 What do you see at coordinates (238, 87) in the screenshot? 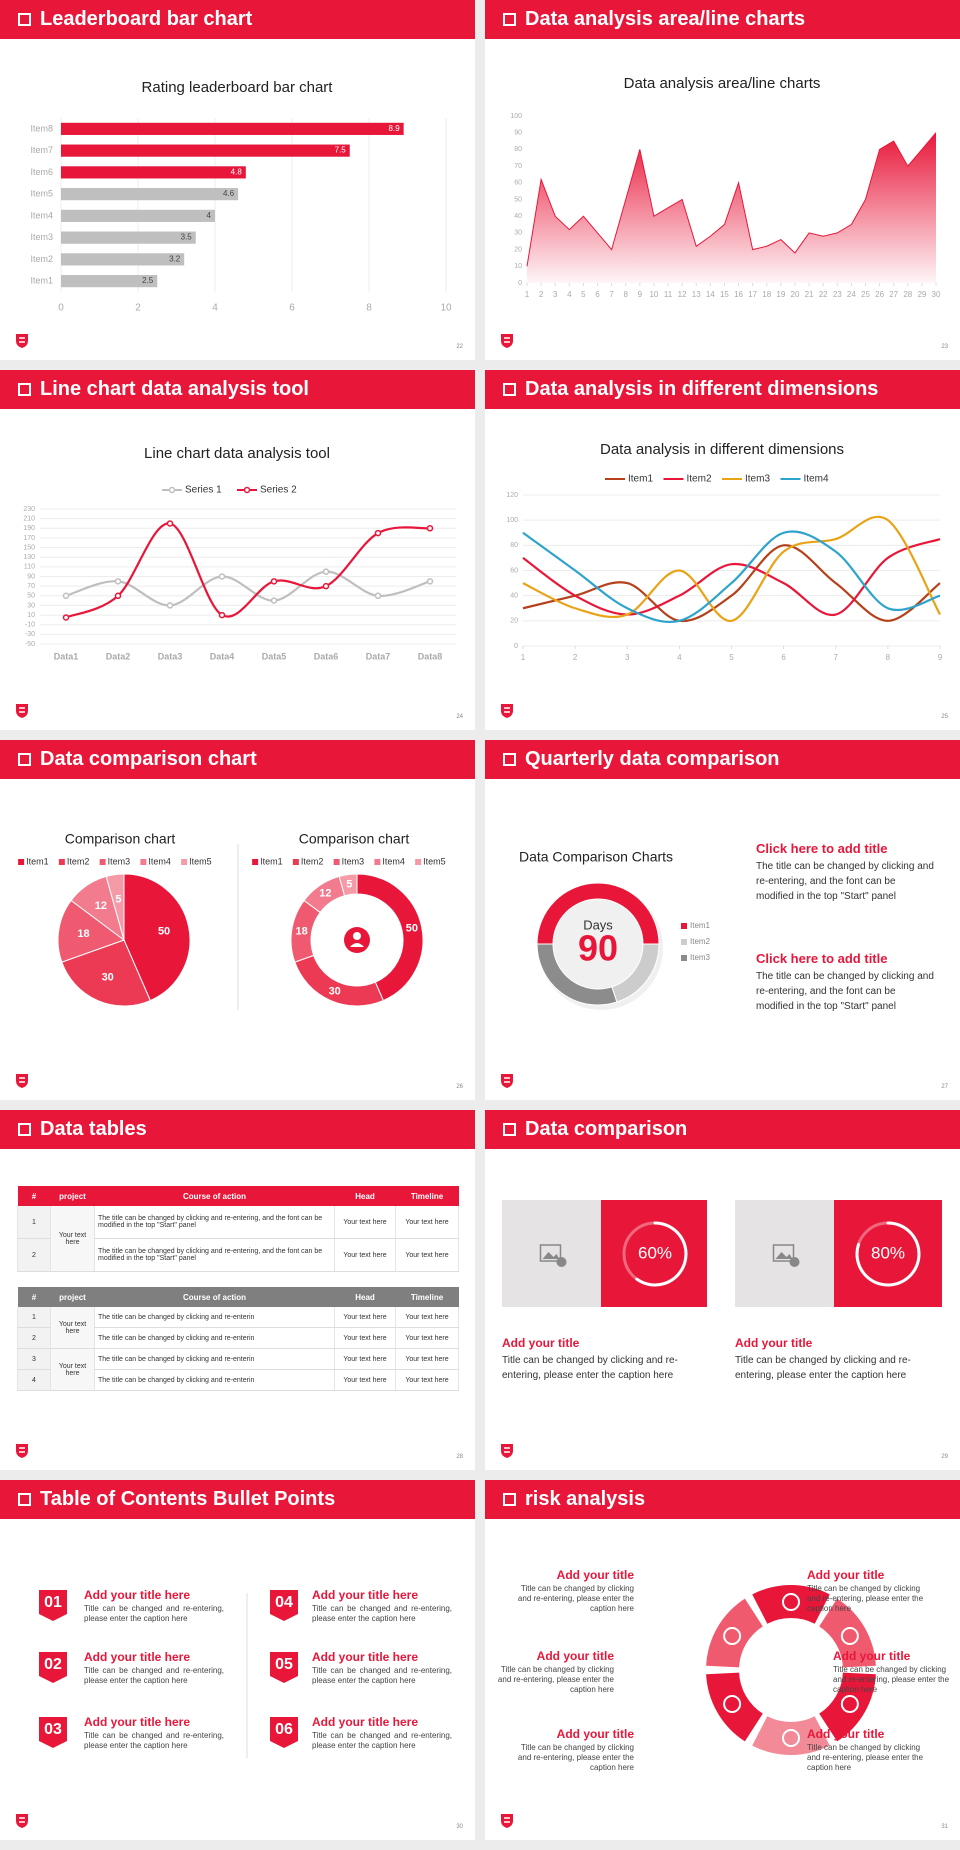
I see `chart-title: Rating leaderboard bar chart` at bounding box center [238, 87].